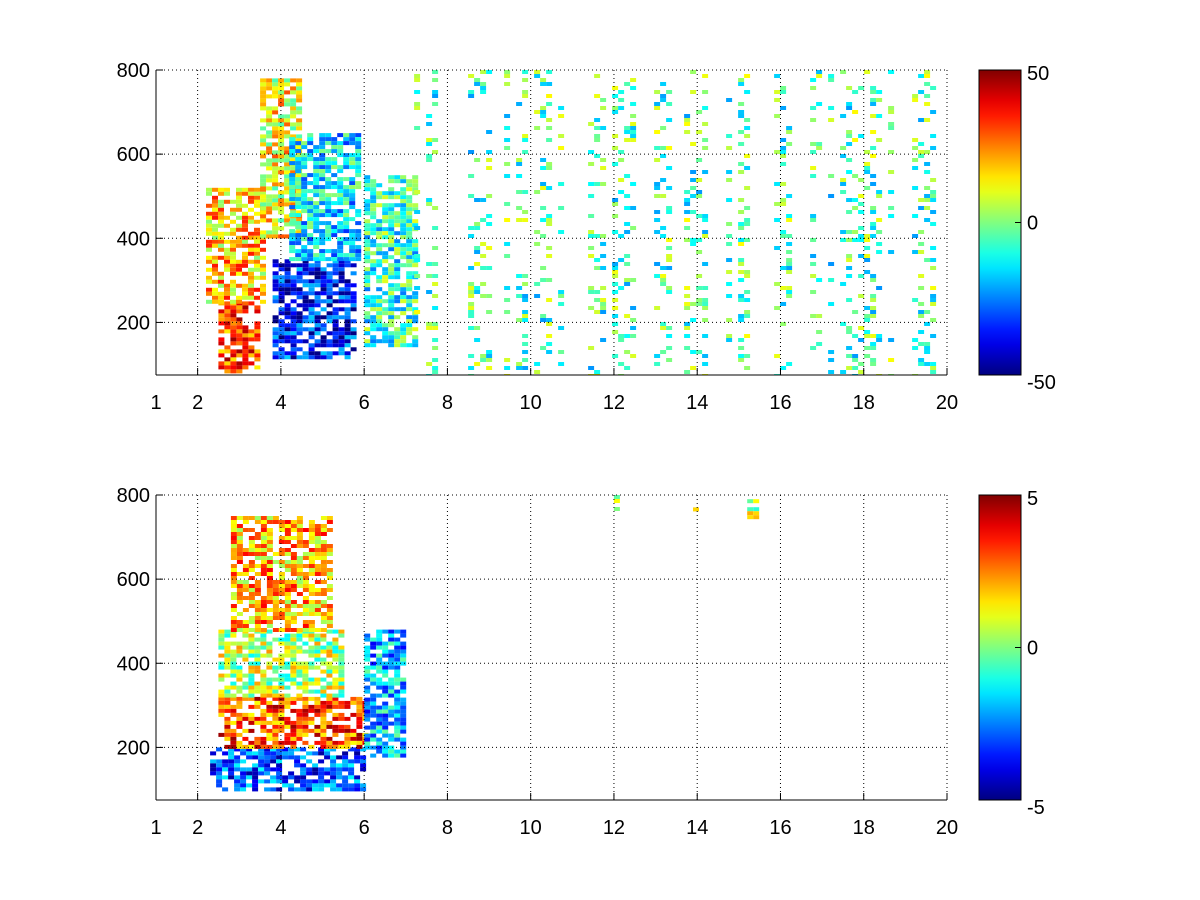 Image resolution: width=1200 pixels, height=900 pixels. Describe the element at coordinates (364, 403) in the screenshot. I see `x-tick-label: 6` at that location.